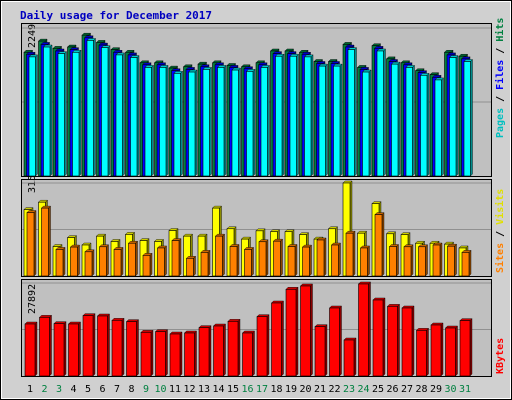 Image resolution: width=512 pixels, height=400 pixels. Describe the element at coordinates (73, 350) in the screenshot. I see `bar-kbytes-day-4-face` at that location.